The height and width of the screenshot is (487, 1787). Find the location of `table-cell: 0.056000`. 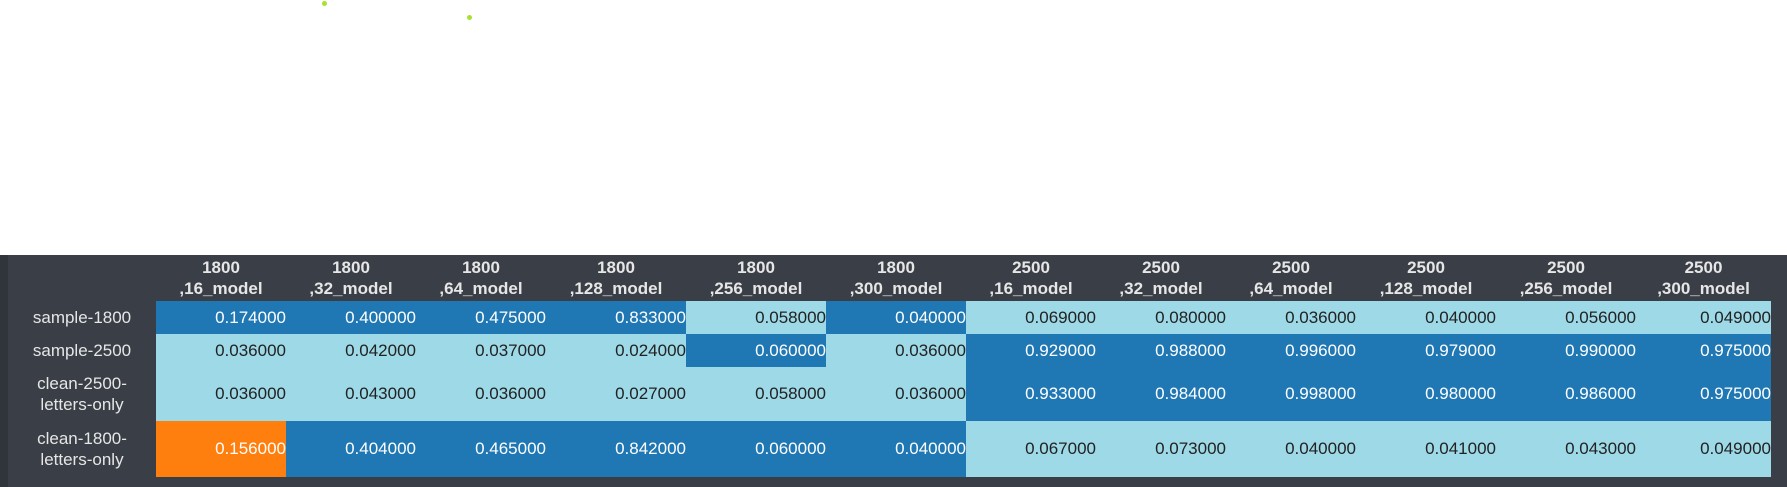

table-cell: 0.056000 is located at coordinates (1566, 317).